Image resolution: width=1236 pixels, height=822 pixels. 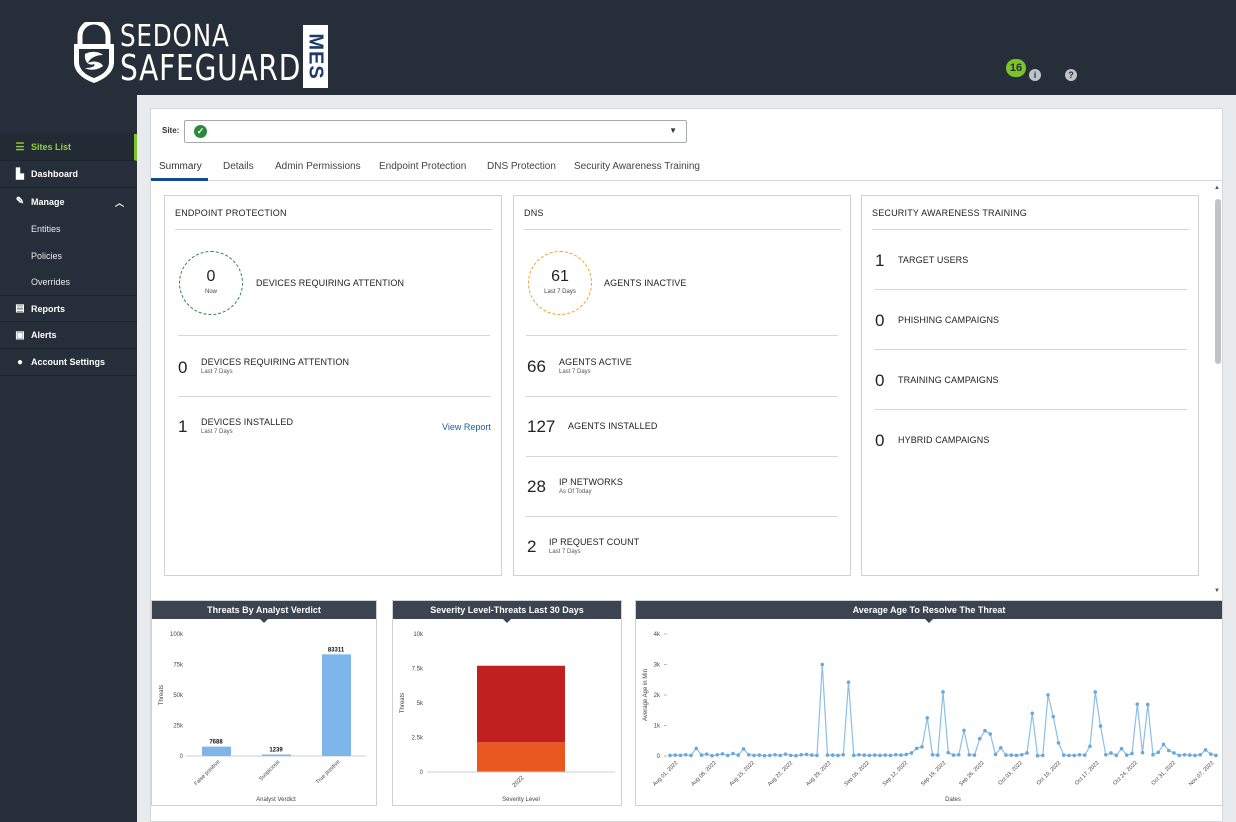 I want to click on metric-label: HYBRID CAMPAIGNS, so click(x=944, y=440).